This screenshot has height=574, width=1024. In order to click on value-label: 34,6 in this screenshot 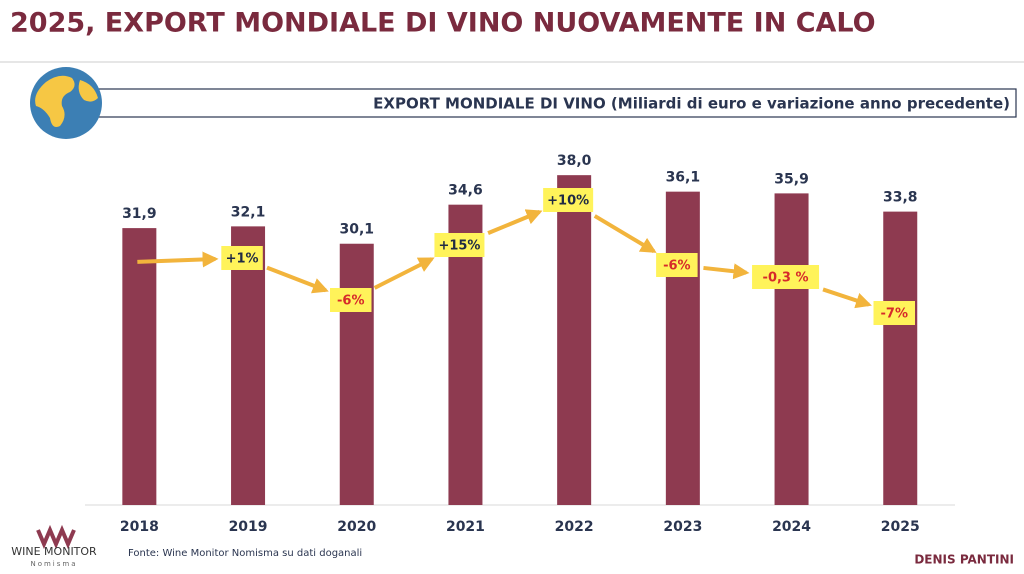, I will do `click(465, 191)`.